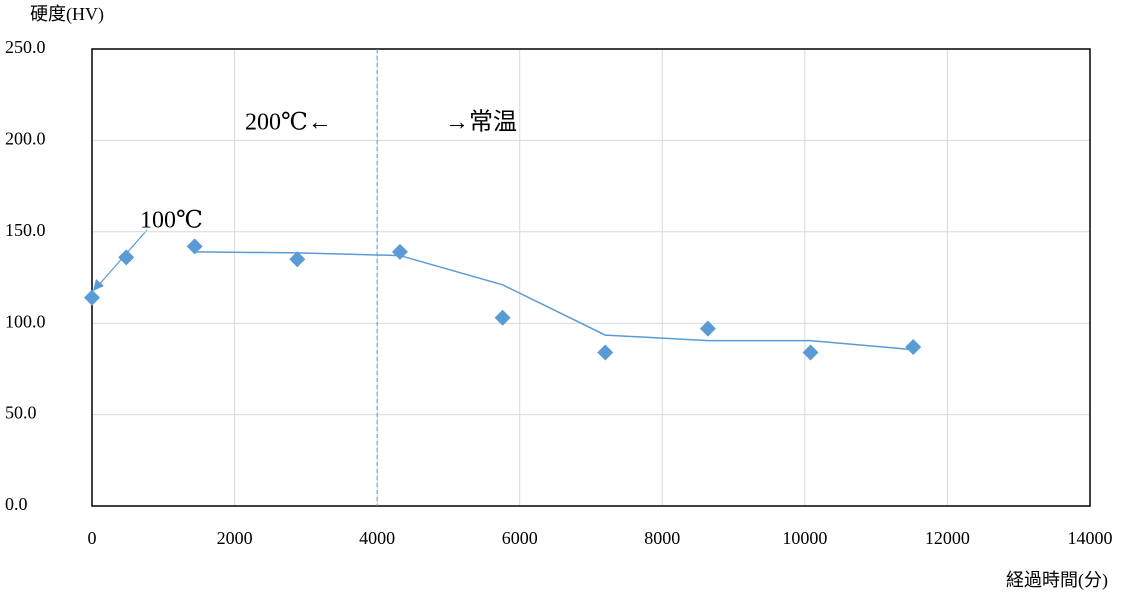 The image size is (1128, 596). I want to click on x-tick-label: 8000, so click(662, 538).